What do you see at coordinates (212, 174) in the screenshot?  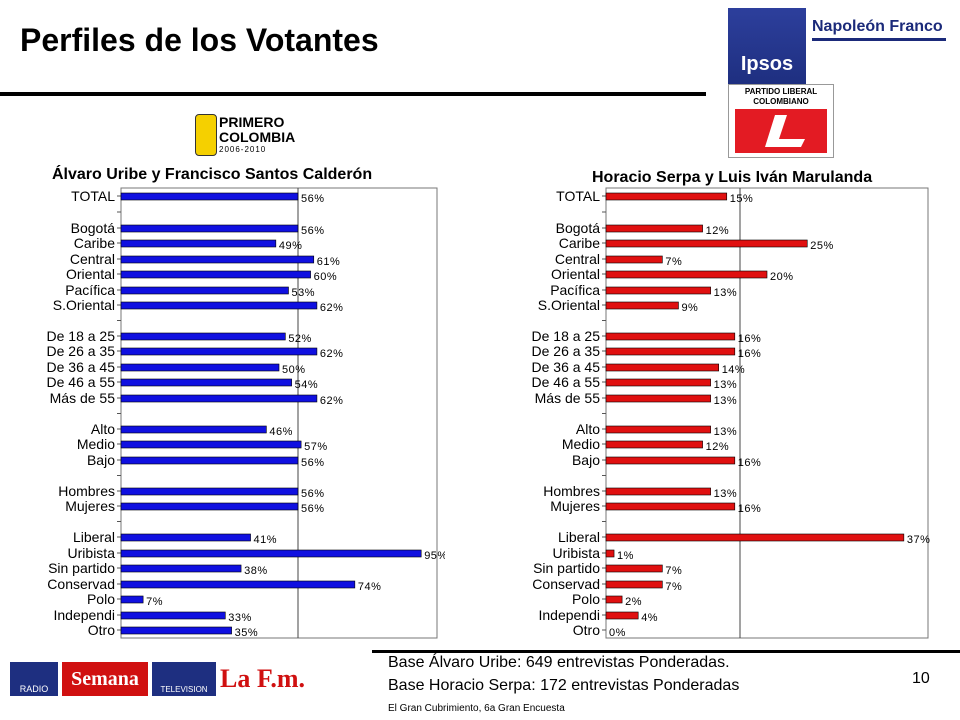 I see `left-chart-title: Álvaro Uribe y Francisco Santos Calderón` at bounding box center [212, 174].